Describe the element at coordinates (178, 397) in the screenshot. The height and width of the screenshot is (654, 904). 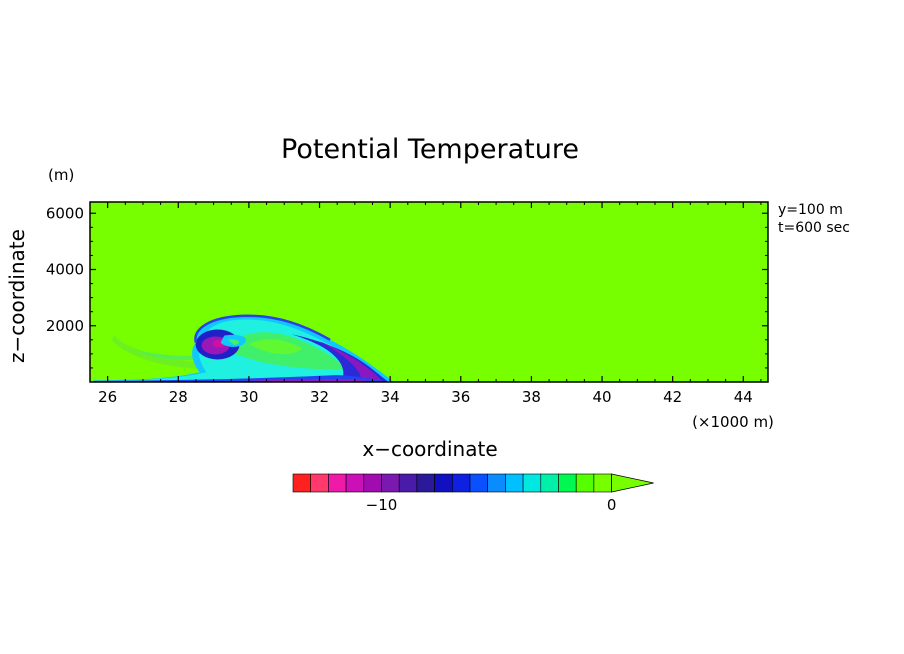
I see `x-tick-label: 28` at that location.